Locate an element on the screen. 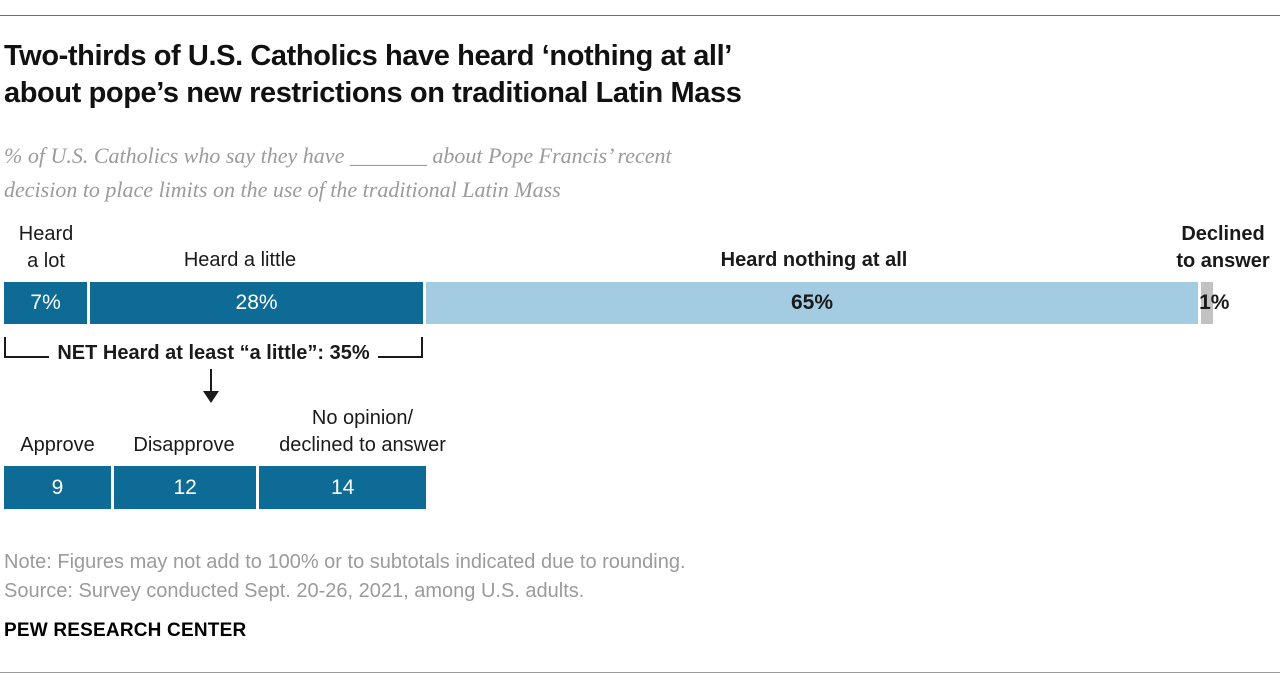  top-divider is located at coordinates (640, 15).